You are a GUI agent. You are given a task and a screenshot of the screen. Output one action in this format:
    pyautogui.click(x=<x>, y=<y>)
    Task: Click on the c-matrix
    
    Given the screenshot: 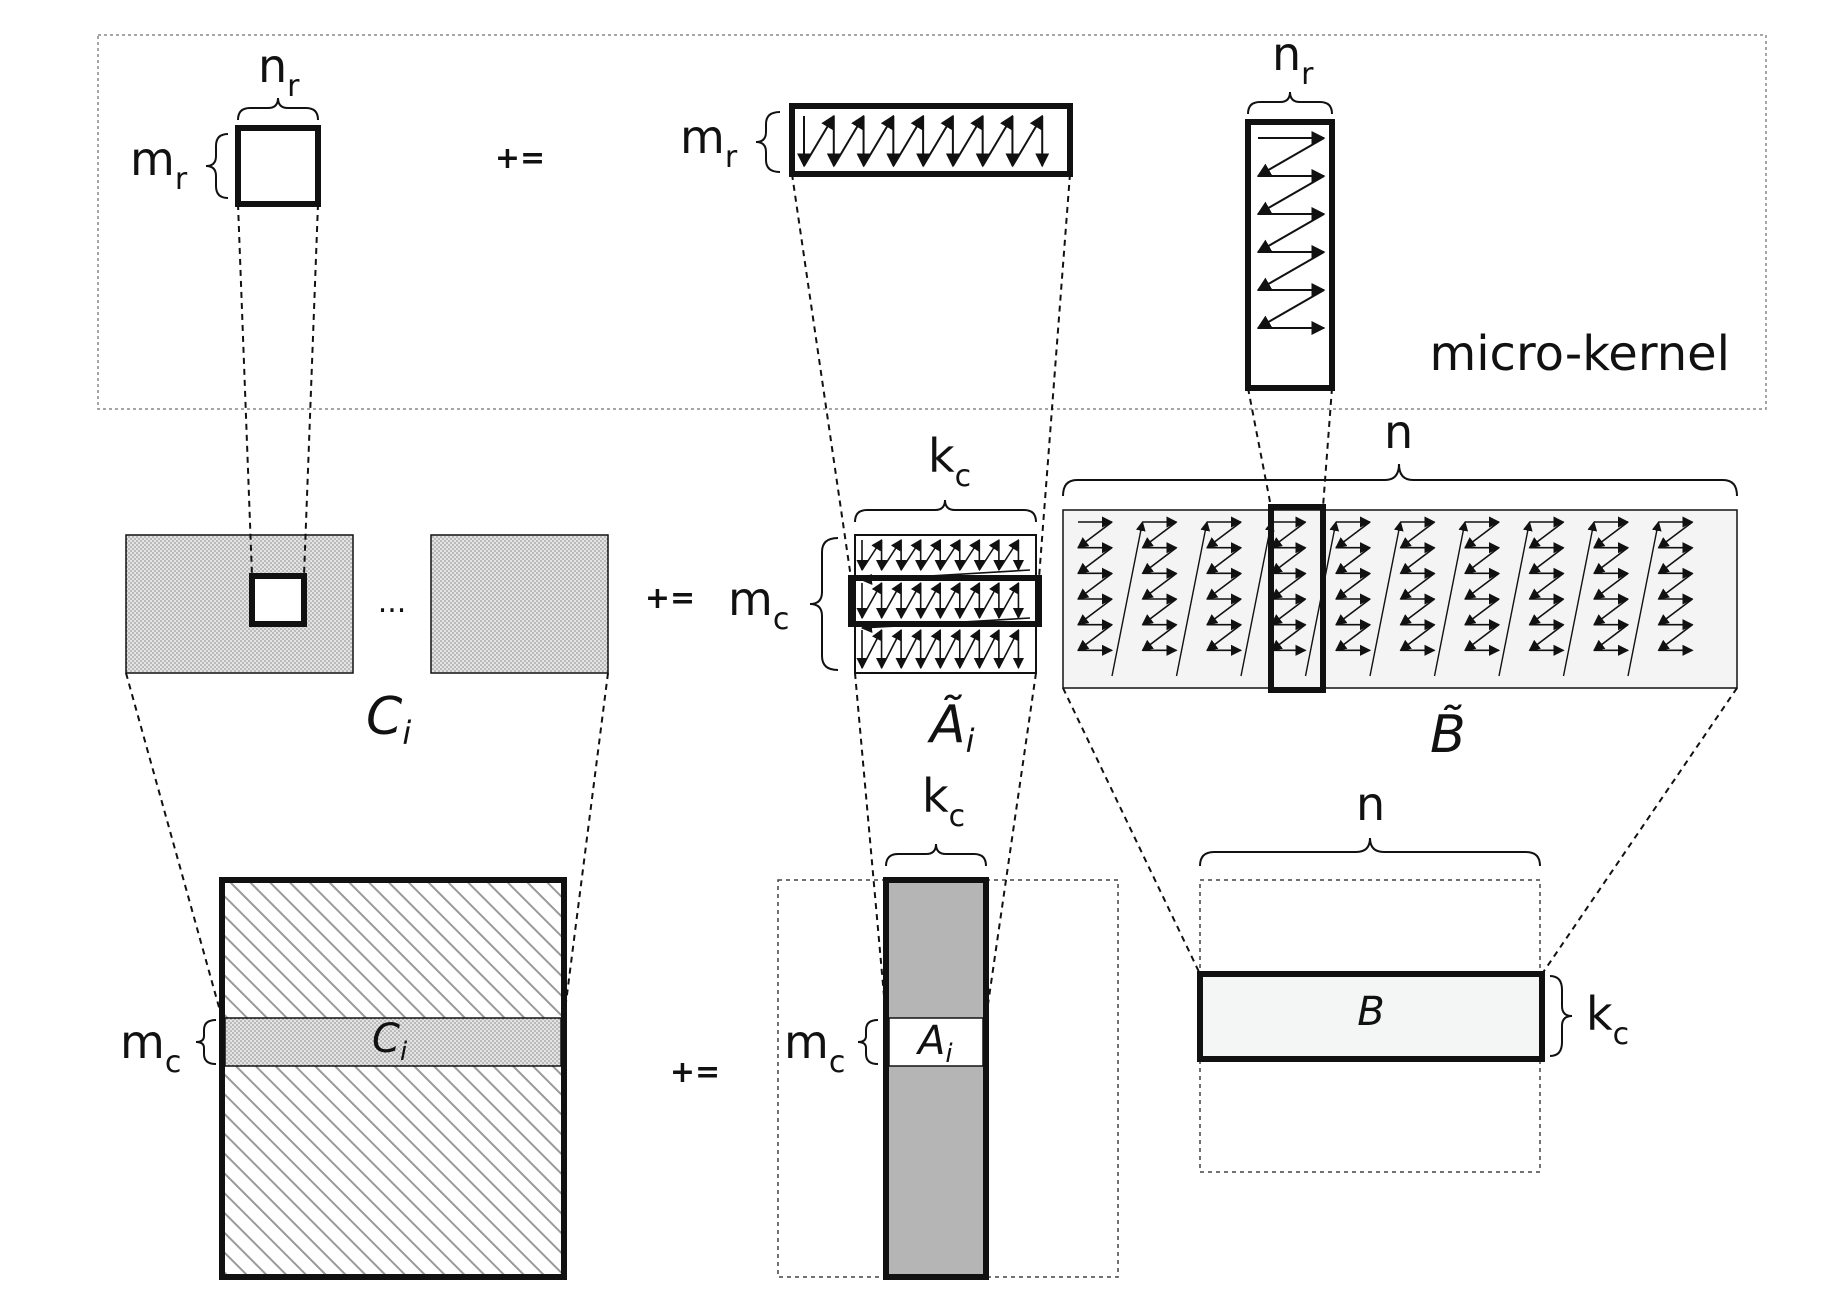 What is the action you would take?
    pyautogui.click(x=393, y=1078)
    